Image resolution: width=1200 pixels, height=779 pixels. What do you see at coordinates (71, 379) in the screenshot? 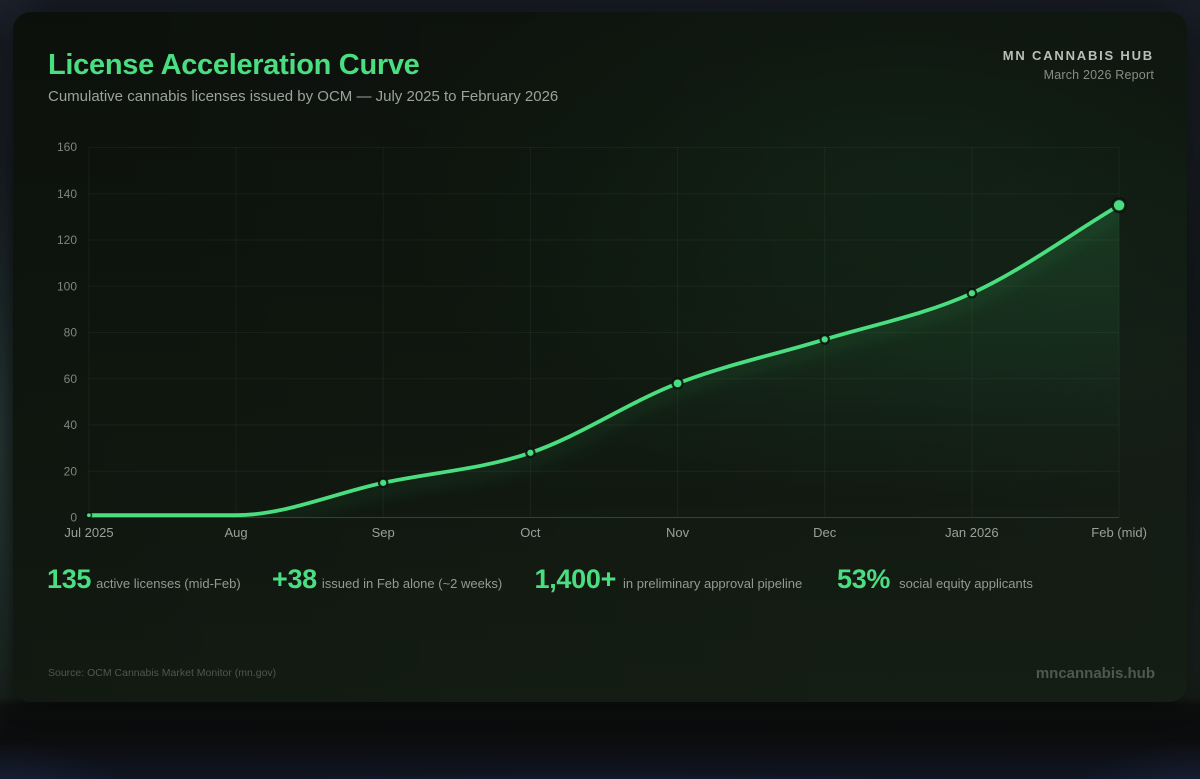
I see `svg-text: 60` at bounding box center [71, 379].